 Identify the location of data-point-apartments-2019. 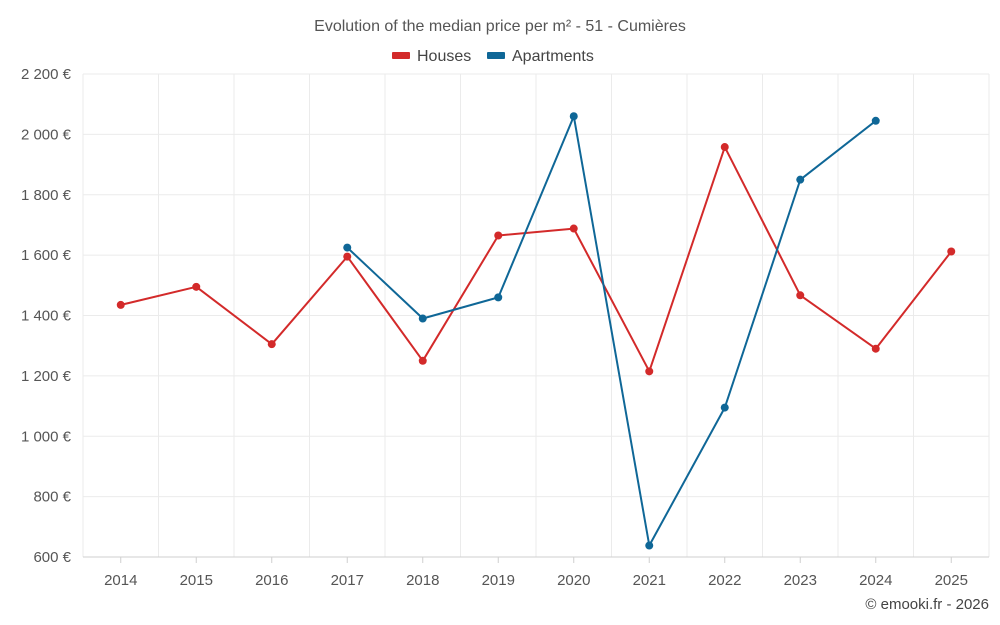
(498, 297).